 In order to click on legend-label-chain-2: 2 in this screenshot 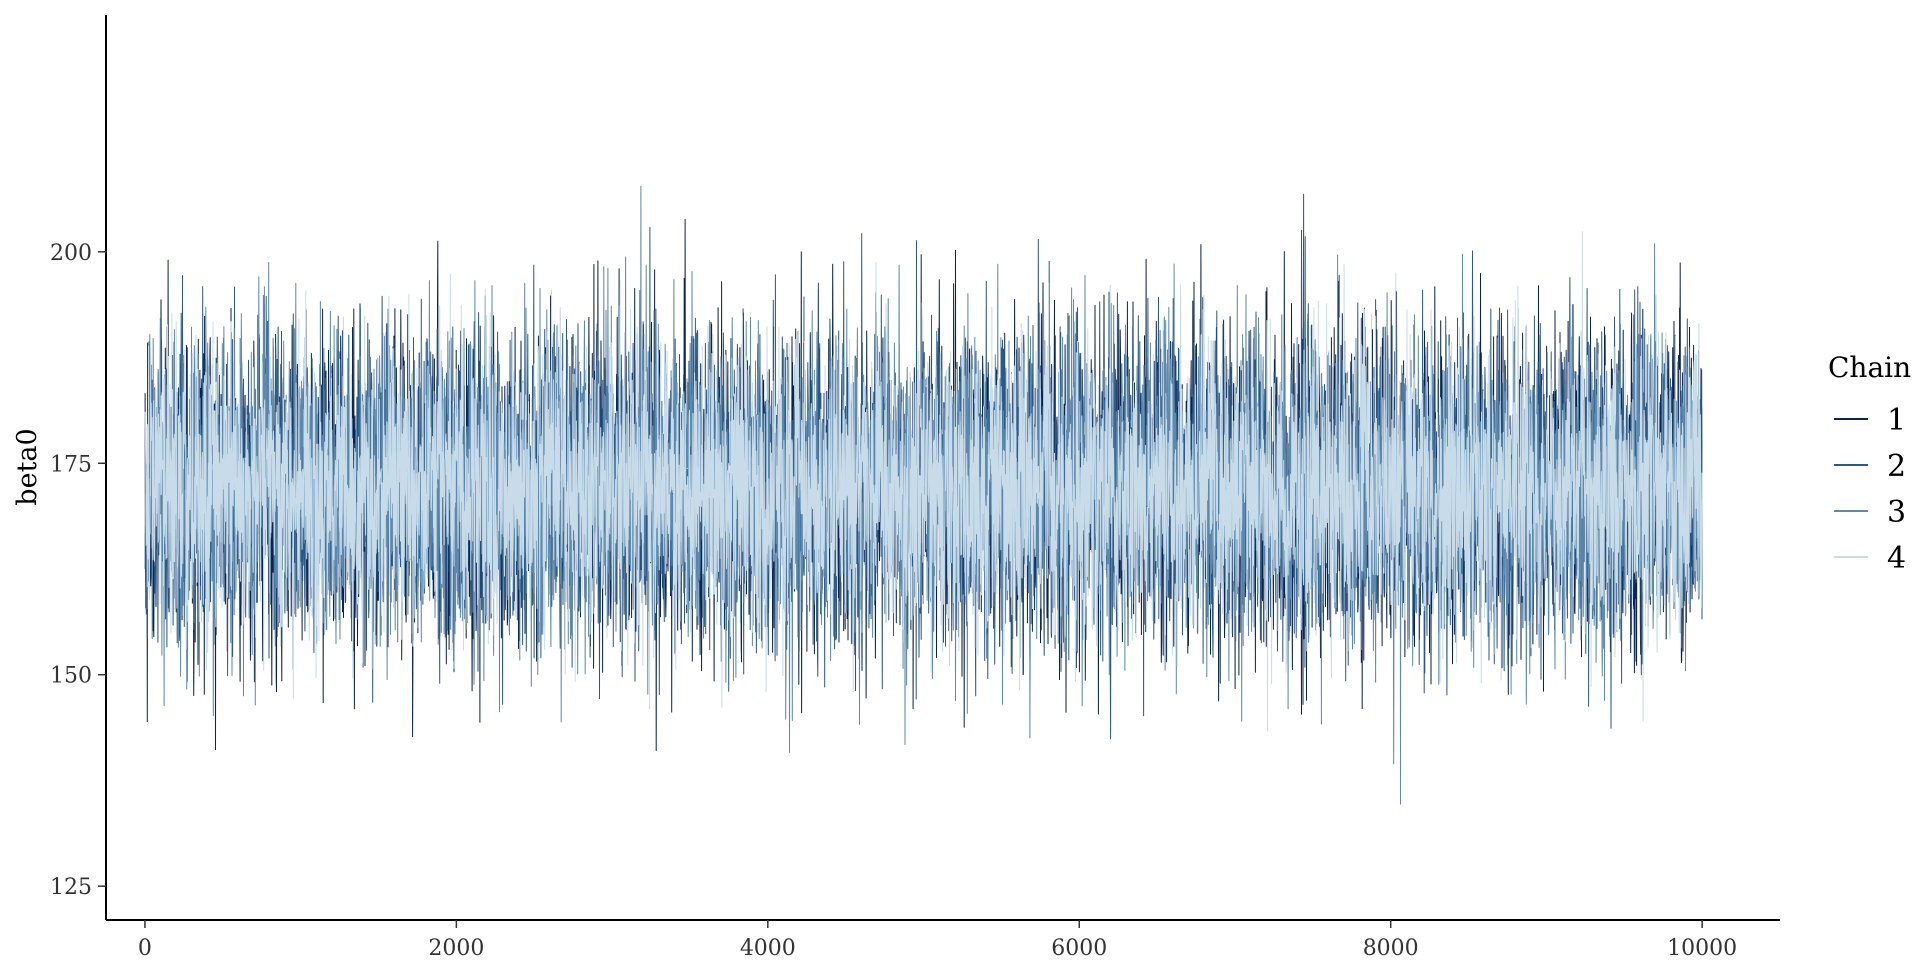, I will do `click(1896, 466)`.